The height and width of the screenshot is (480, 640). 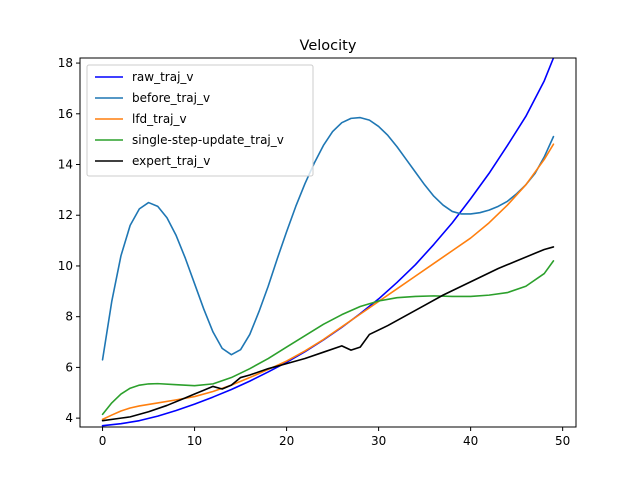 I want to click on y-axis: 4 6 8 10 12 14 16 18, so click(x=69, y=240).